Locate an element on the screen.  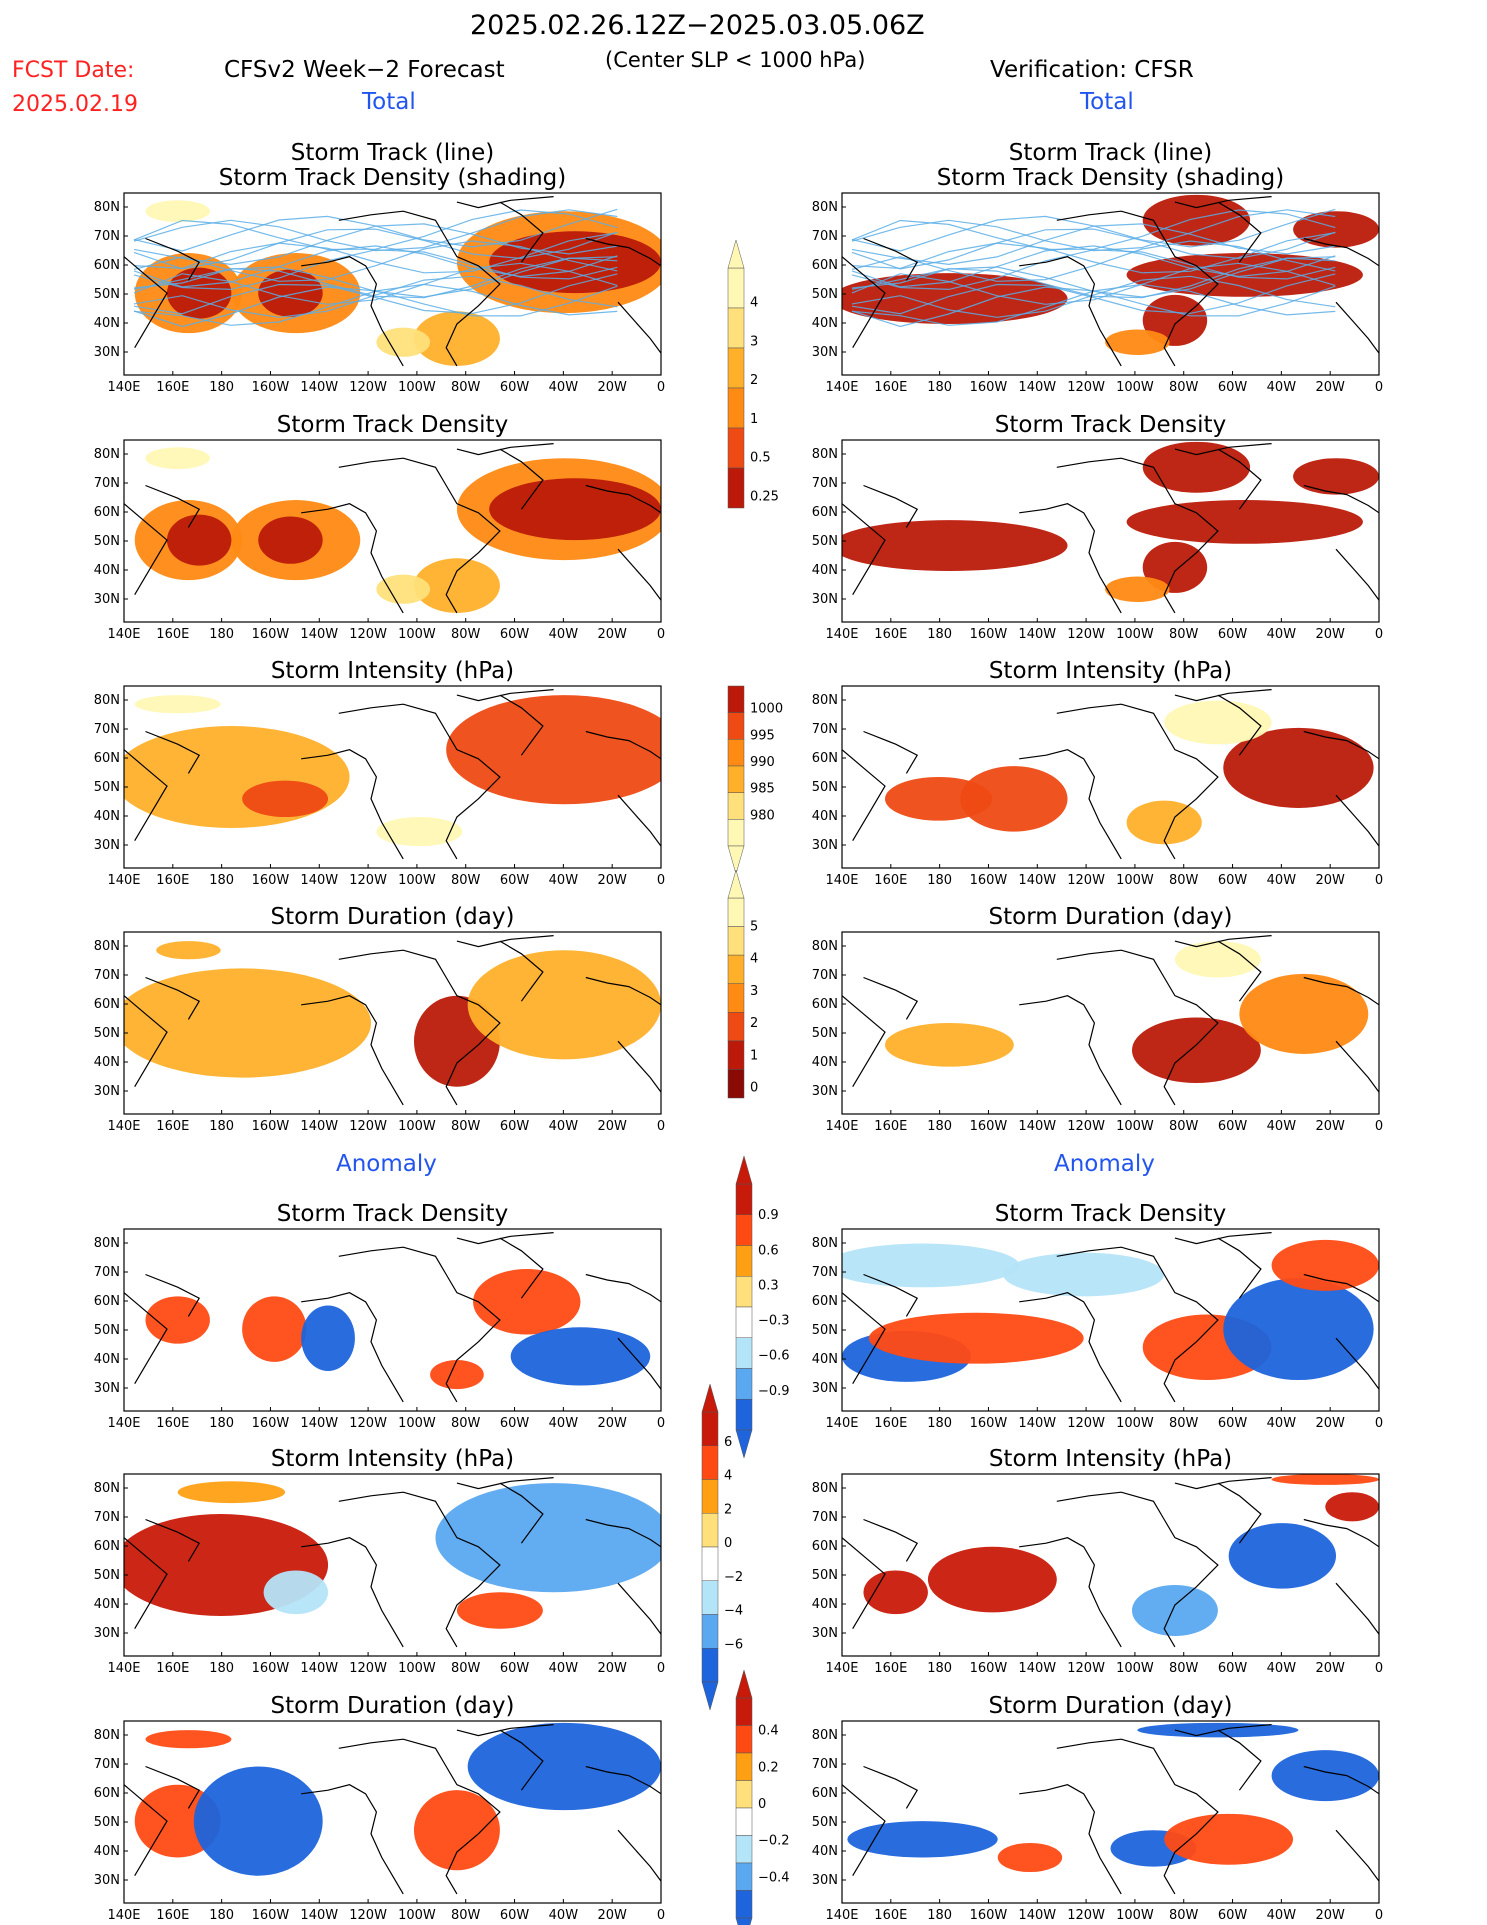
panel-title: Storm Duration (day) is located at coordinates (1111, 1706).